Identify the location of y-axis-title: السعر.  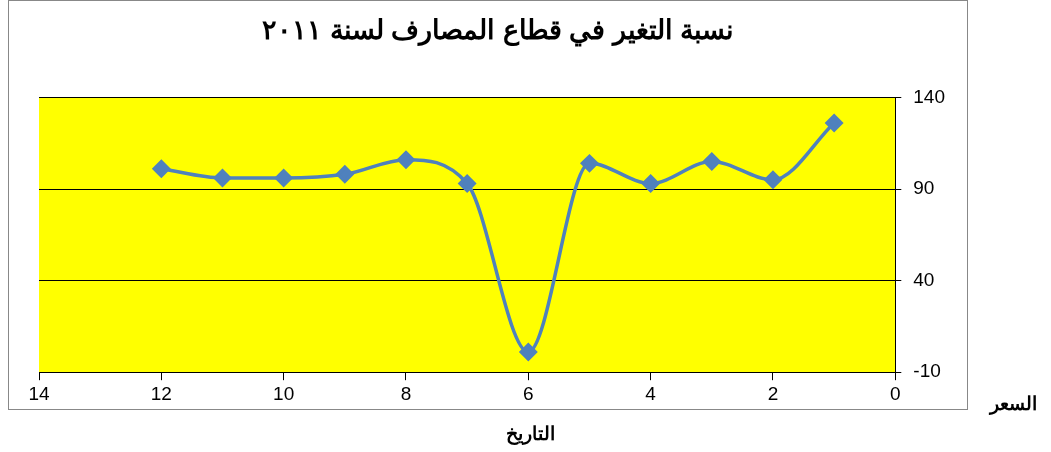
(1013, 403).